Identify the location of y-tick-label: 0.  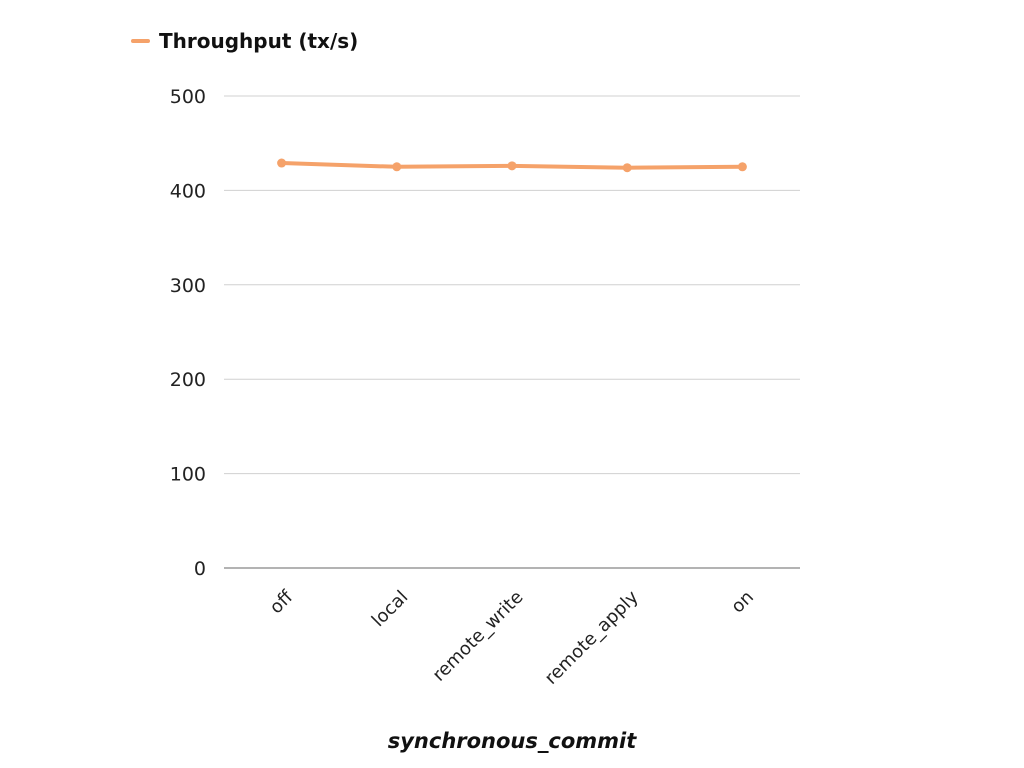
(200, 569).